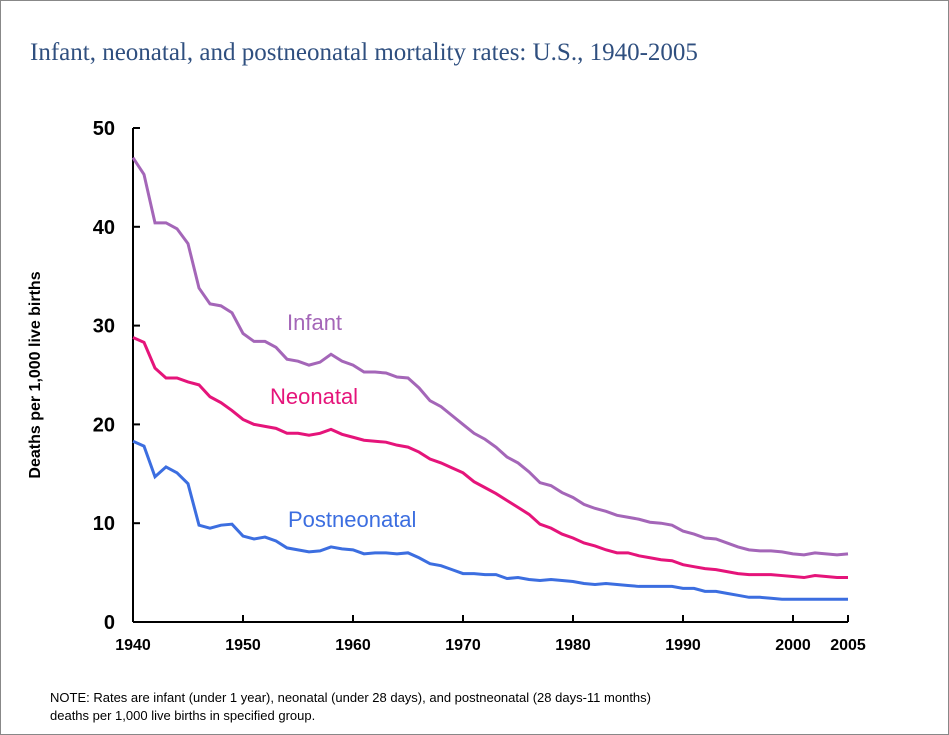 The image size is (949, 735). What do you see at coordinates (793, 645) in the screenshot?
I see `x-tick-label: 2000` at bounding box center [793, 645].